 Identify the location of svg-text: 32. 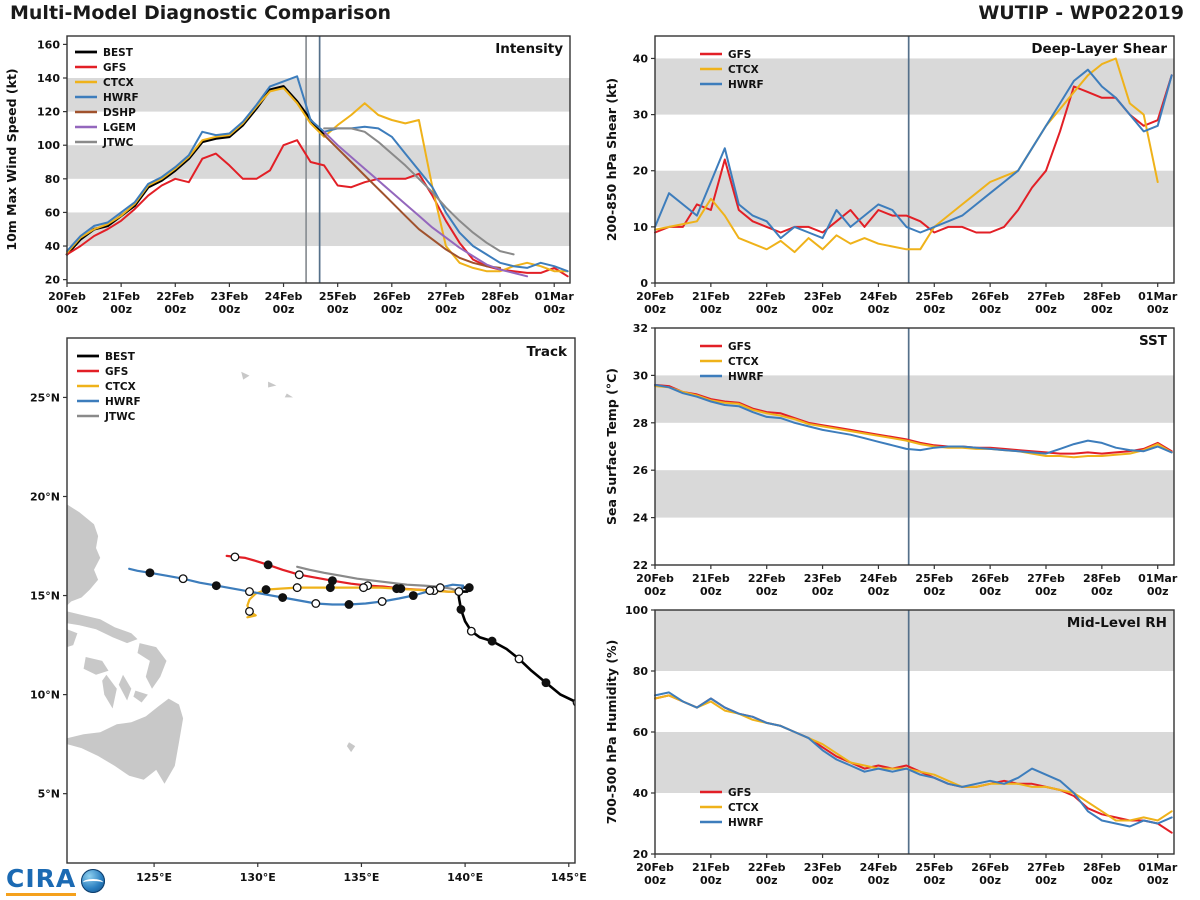
(640, 328).